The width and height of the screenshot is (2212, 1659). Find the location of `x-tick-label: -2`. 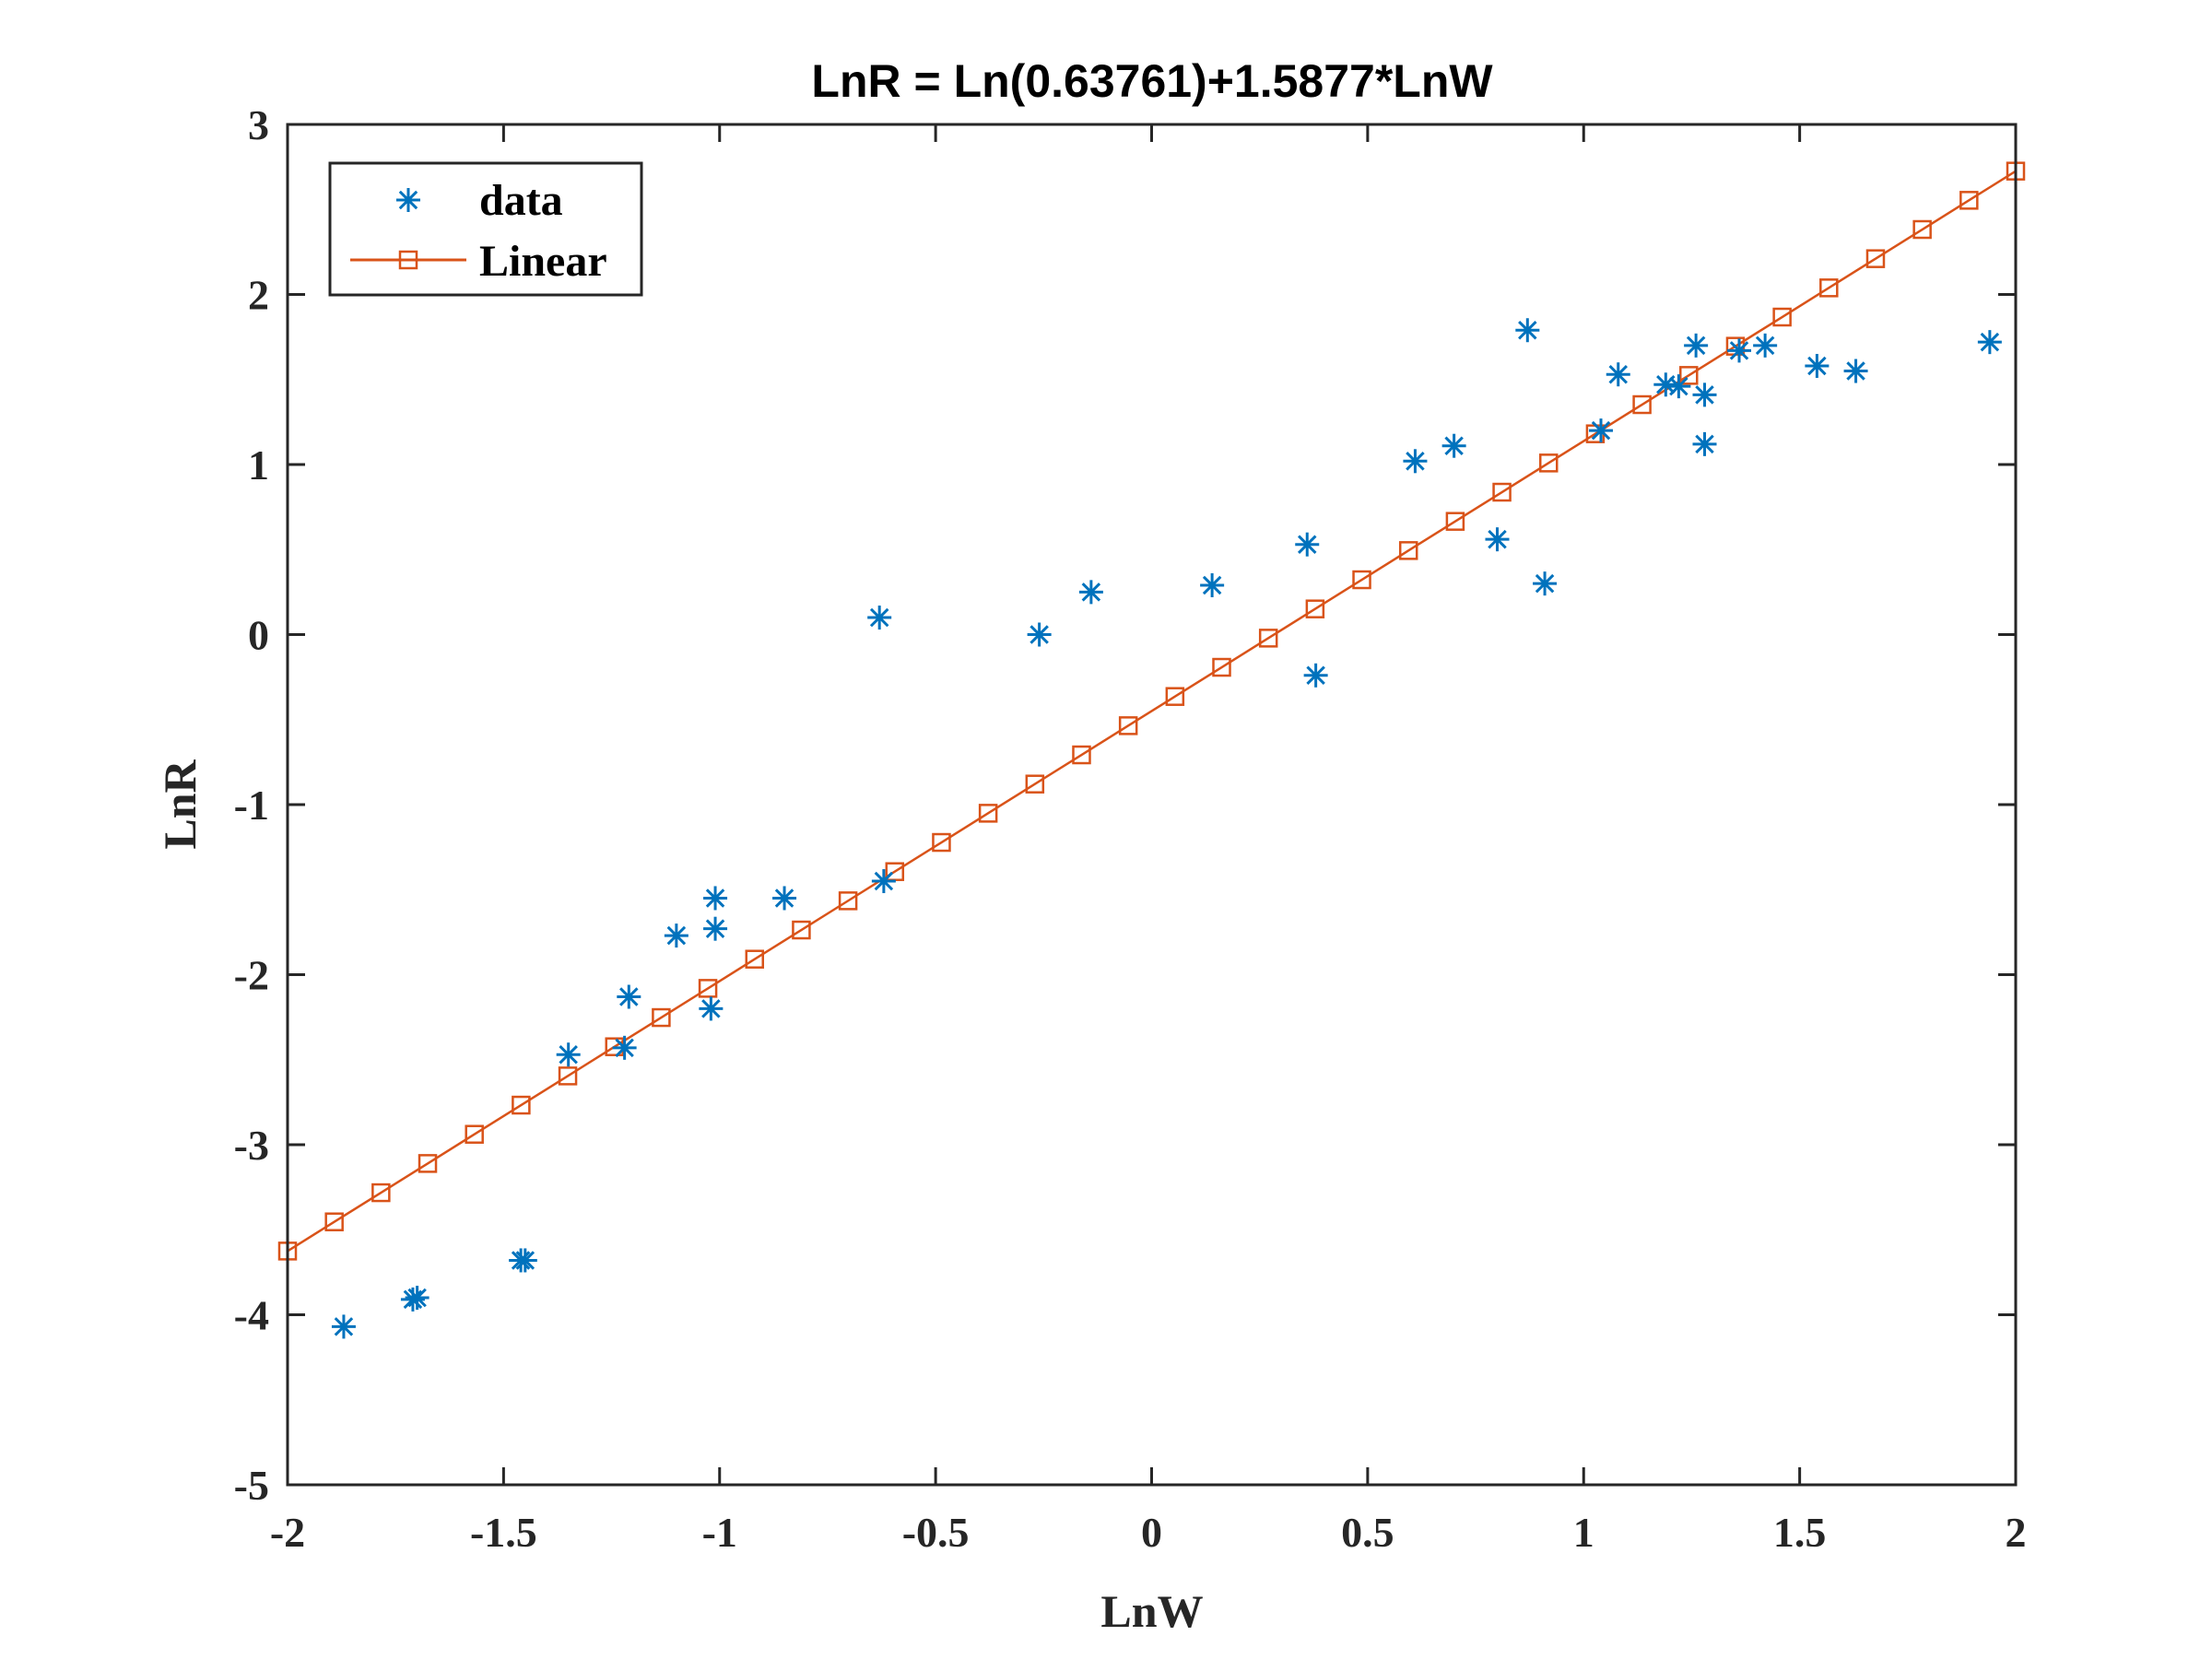

x-tick-label: -2 is located at coordinates (287, 1532).